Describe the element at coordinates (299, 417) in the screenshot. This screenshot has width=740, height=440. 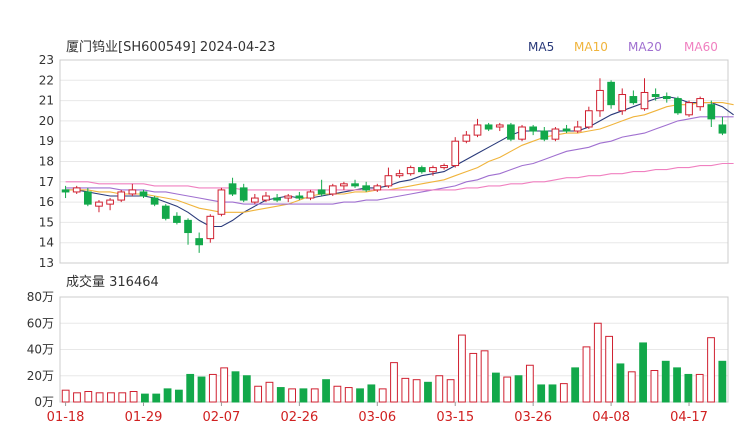
I see `x-tick-label: 02-26` at that location.